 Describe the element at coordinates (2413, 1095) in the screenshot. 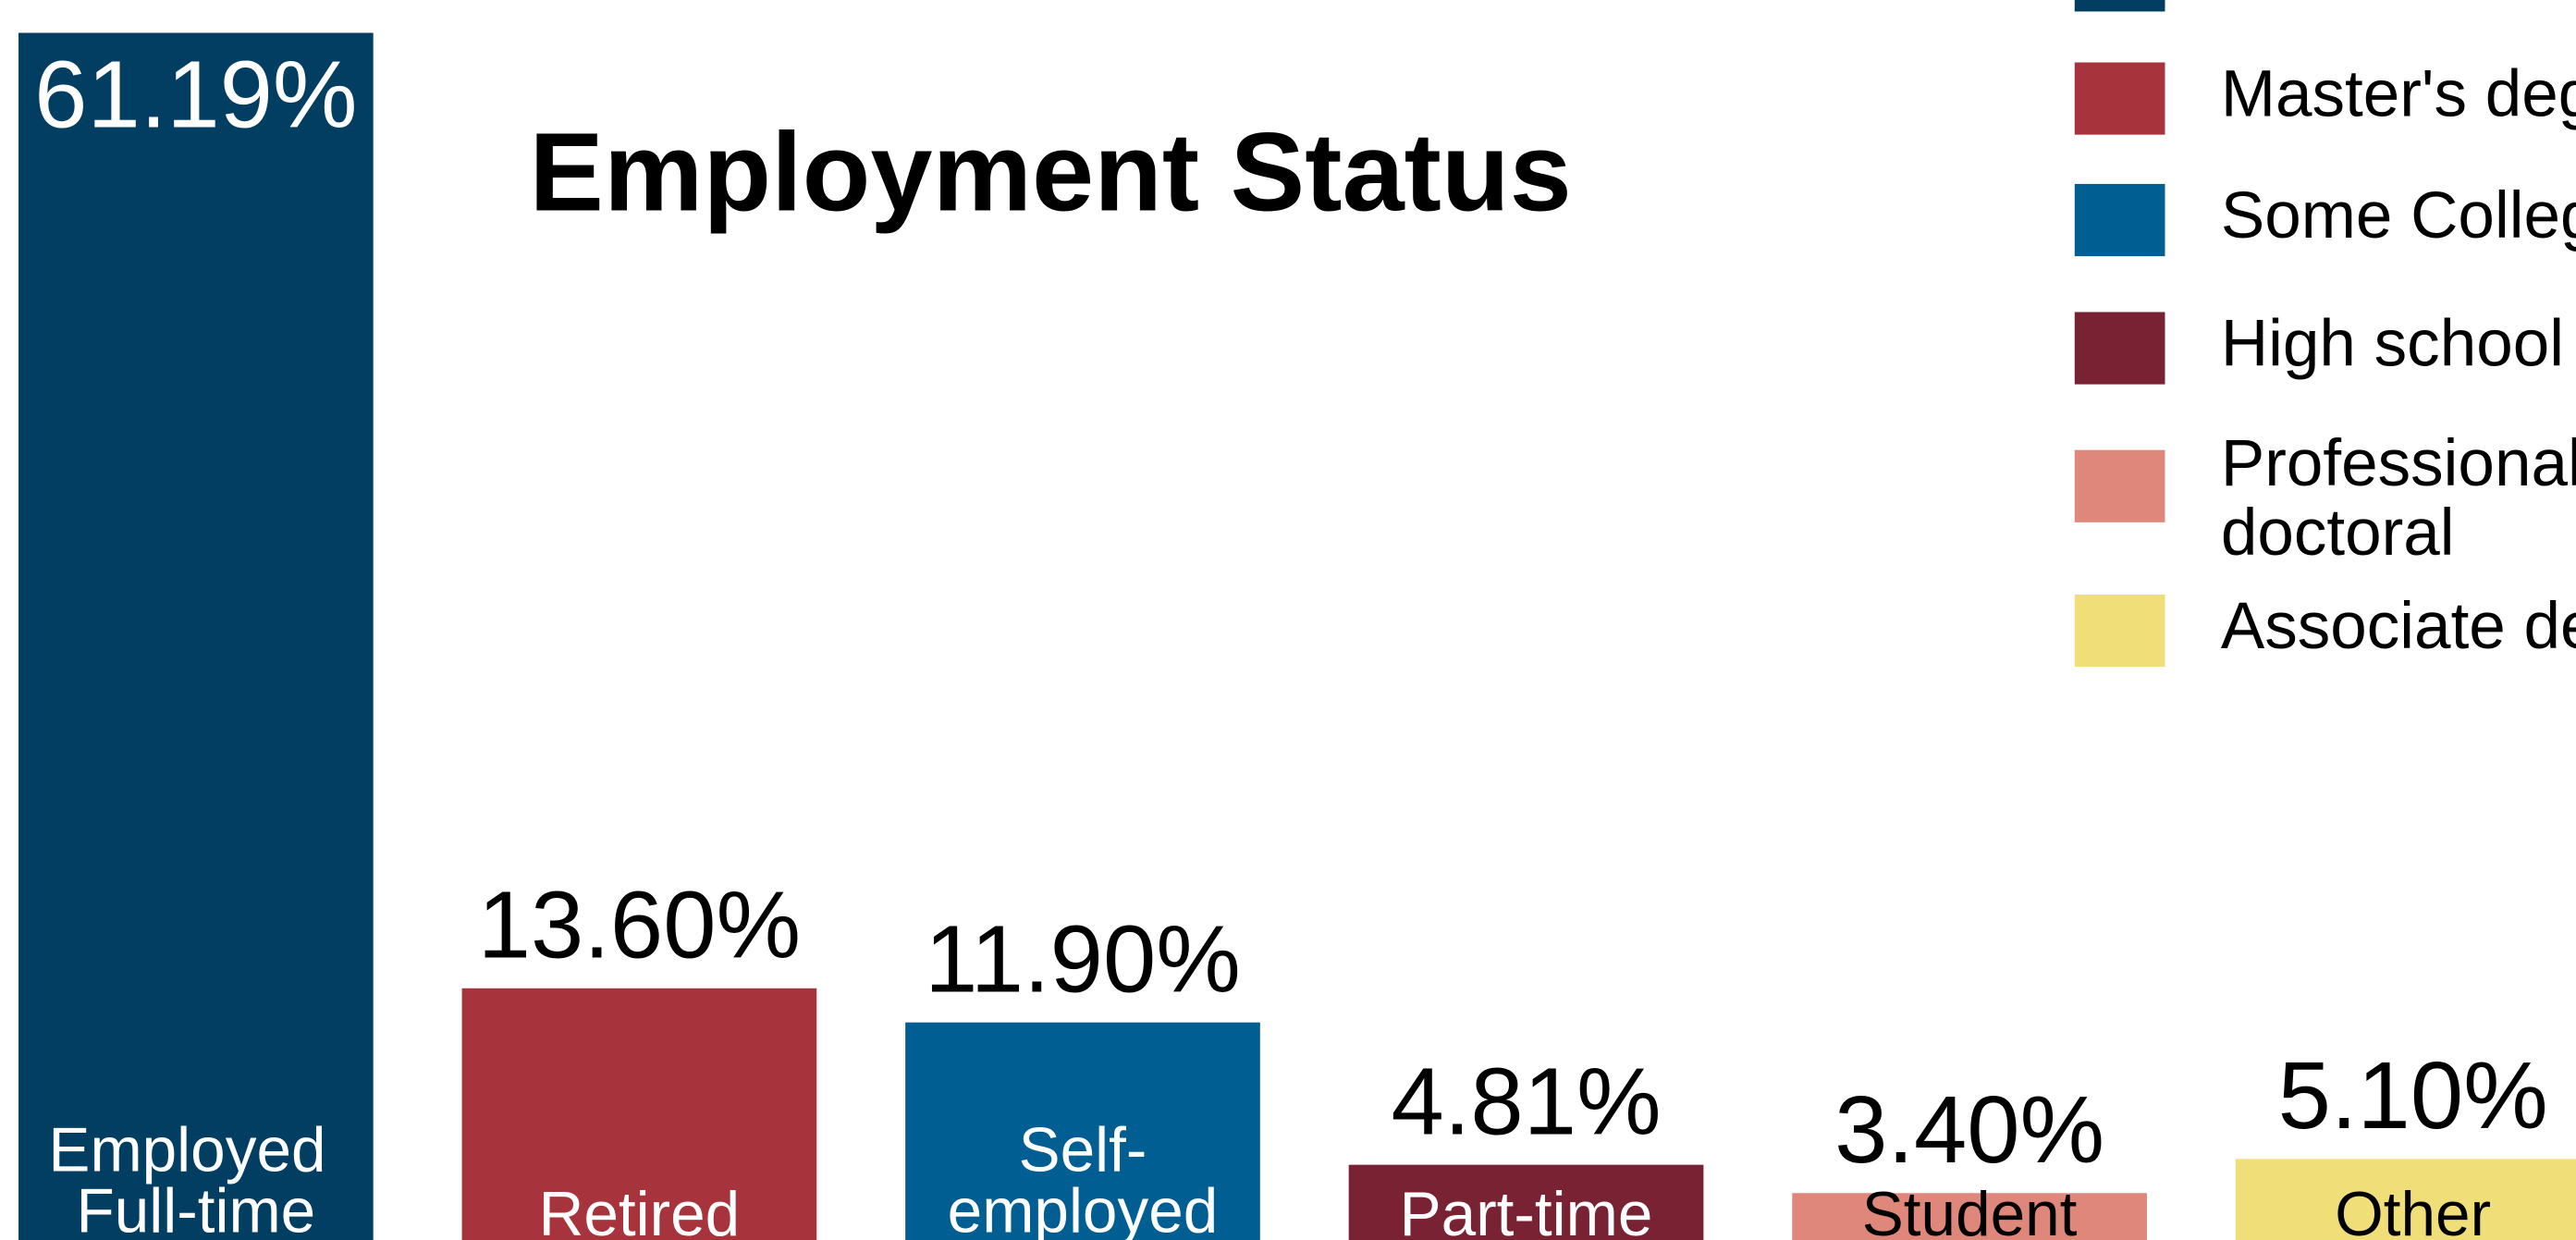

I see `value-label: 5.10%` at that location.